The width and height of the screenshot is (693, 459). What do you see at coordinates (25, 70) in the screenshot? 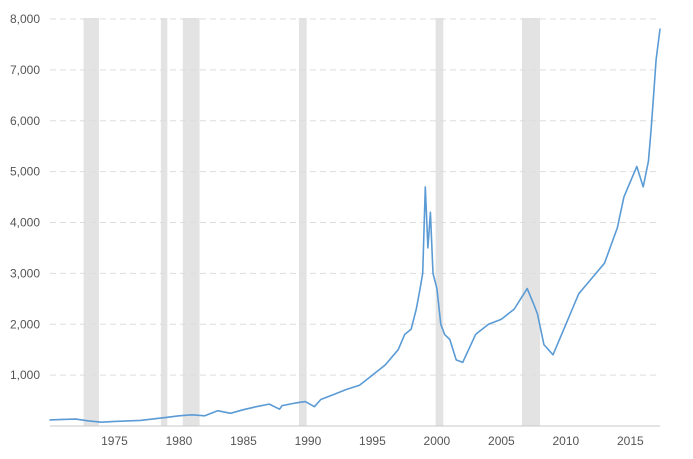
I see `y-tick-label: 7,000` at bounding box center [25, 70].